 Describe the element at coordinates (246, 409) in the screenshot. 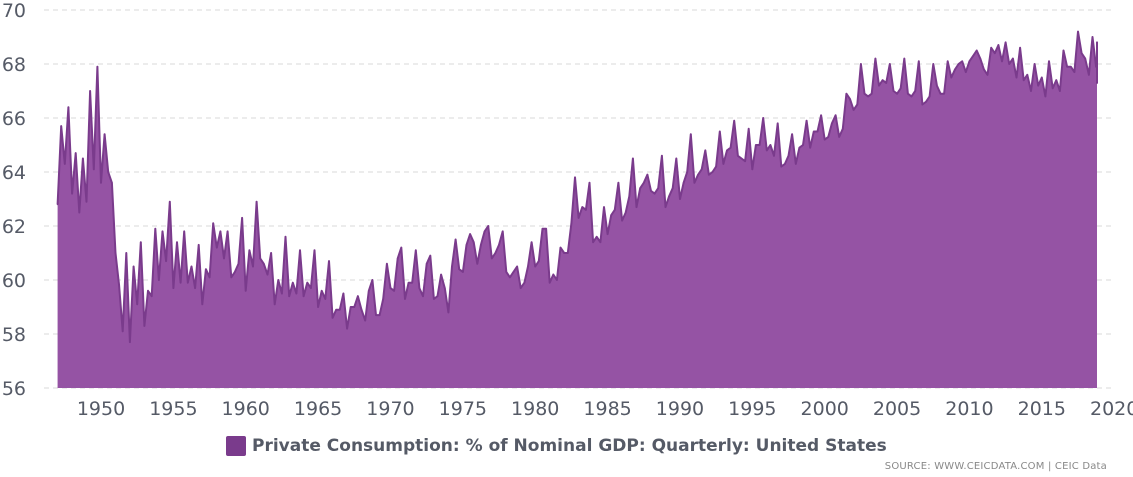

I see `x-tick-label: 1960` at that location.